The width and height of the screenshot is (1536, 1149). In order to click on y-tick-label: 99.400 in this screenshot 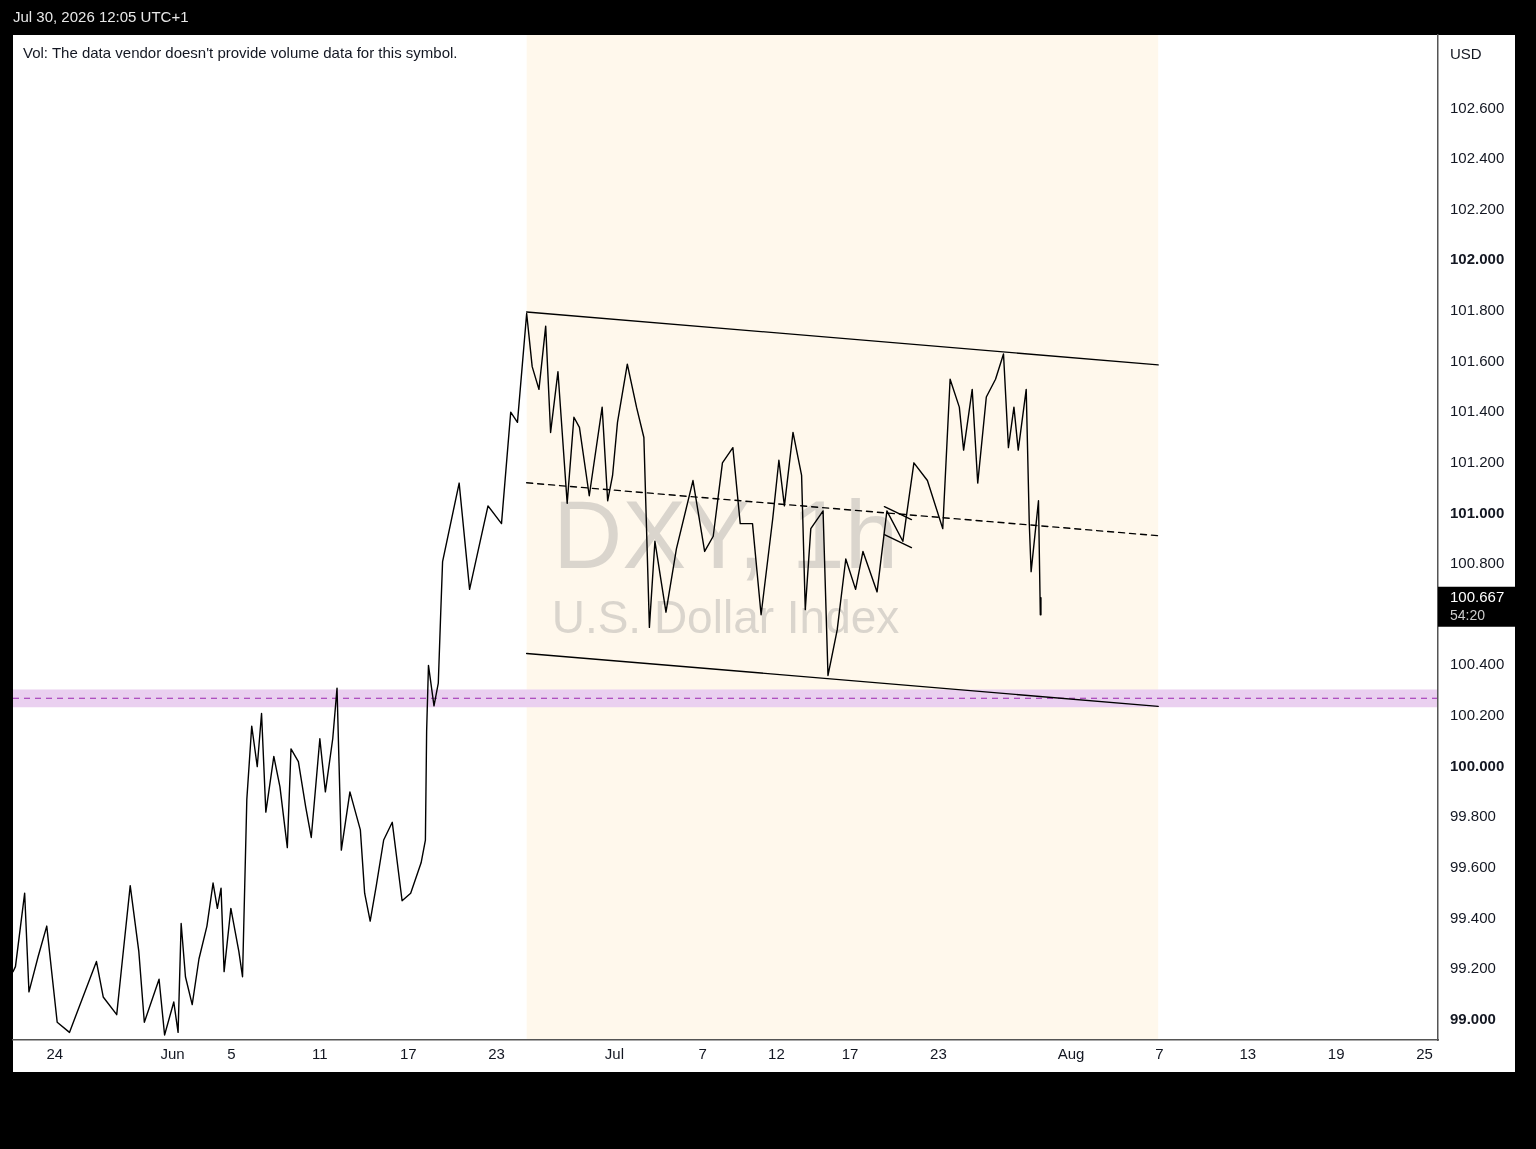, I will do `click(1473, 917)`.